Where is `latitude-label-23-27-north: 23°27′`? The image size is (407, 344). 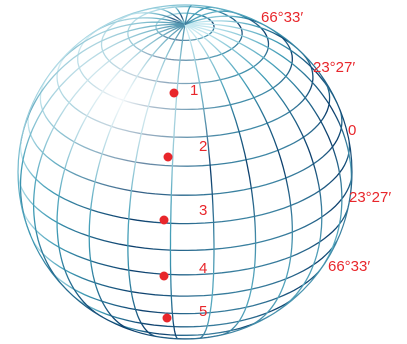 latitude-label-23-27-north: 23°27′ is located at coordinates (334, 67).